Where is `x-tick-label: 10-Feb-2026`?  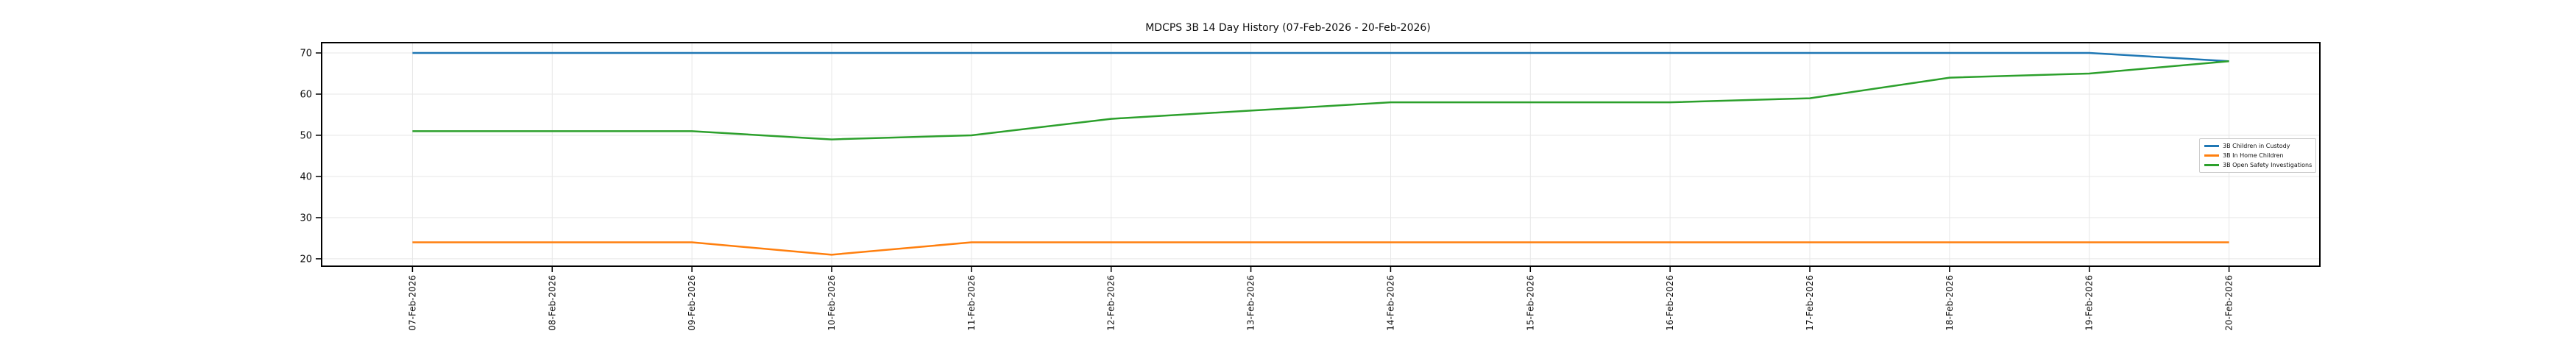 x-tick-label: 10-Feb-2026 is located at coordinates (832, 303).